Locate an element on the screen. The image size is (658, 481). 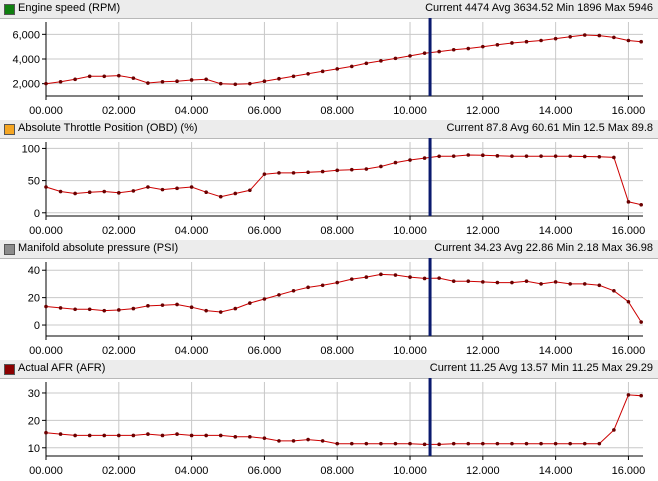
y-tick-label: 100 is located at coordinates (31, 149).